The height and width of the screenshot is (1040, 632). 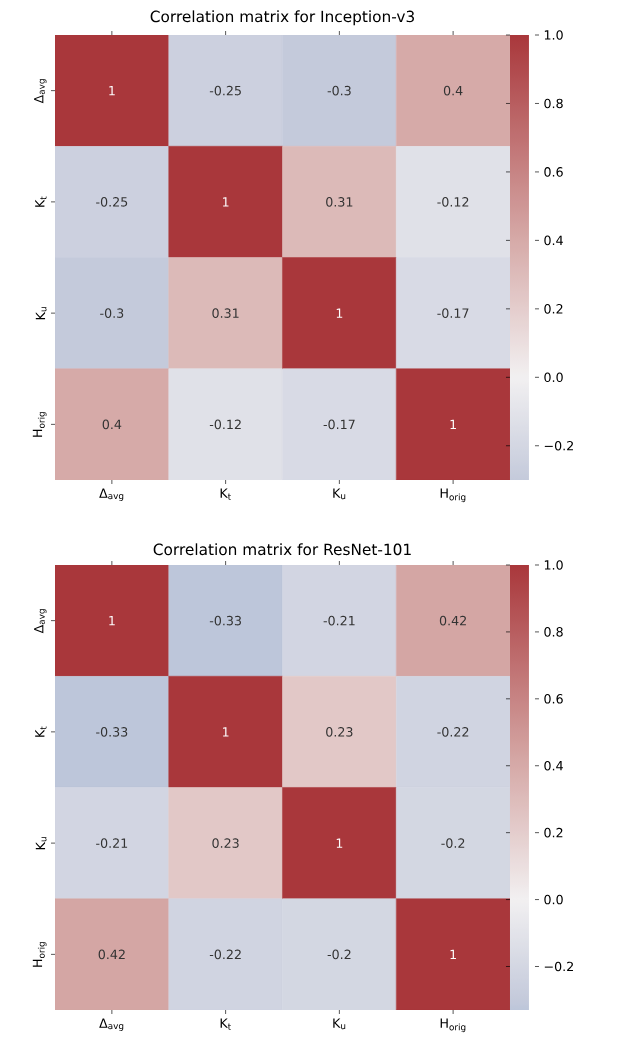 I want to click on data-label: -0.33, so click(x=112, y=732).